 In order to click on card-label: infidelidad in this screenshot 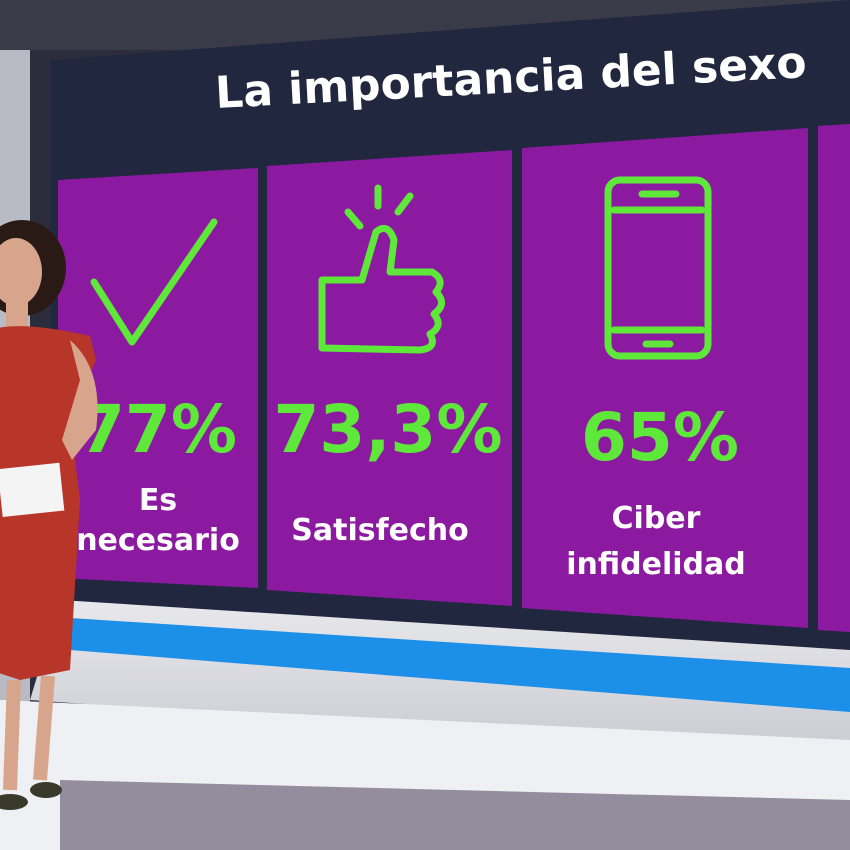, I will do `click(655, 564)`.